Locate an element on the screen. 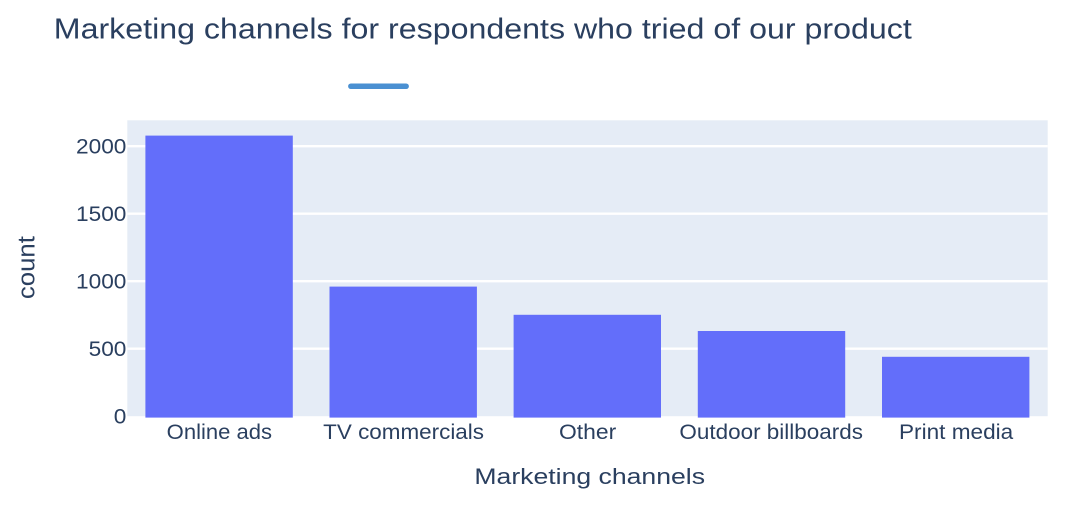 Image resolution: width=1067 pixels, height=530 pixels. svg-text: 500 is located at coordinates (108, 349).